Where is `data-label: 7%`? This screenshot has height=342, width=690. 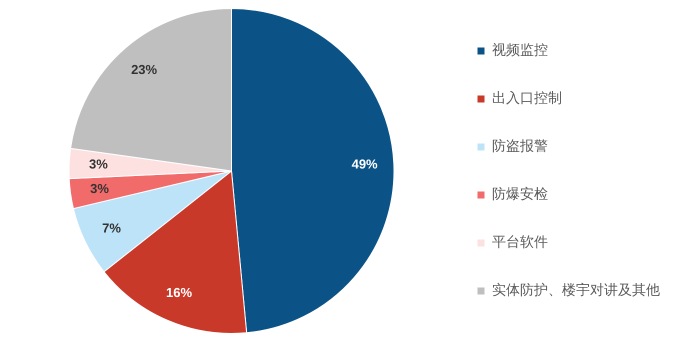 data-label: 7% is located at coordinates (112, 228).